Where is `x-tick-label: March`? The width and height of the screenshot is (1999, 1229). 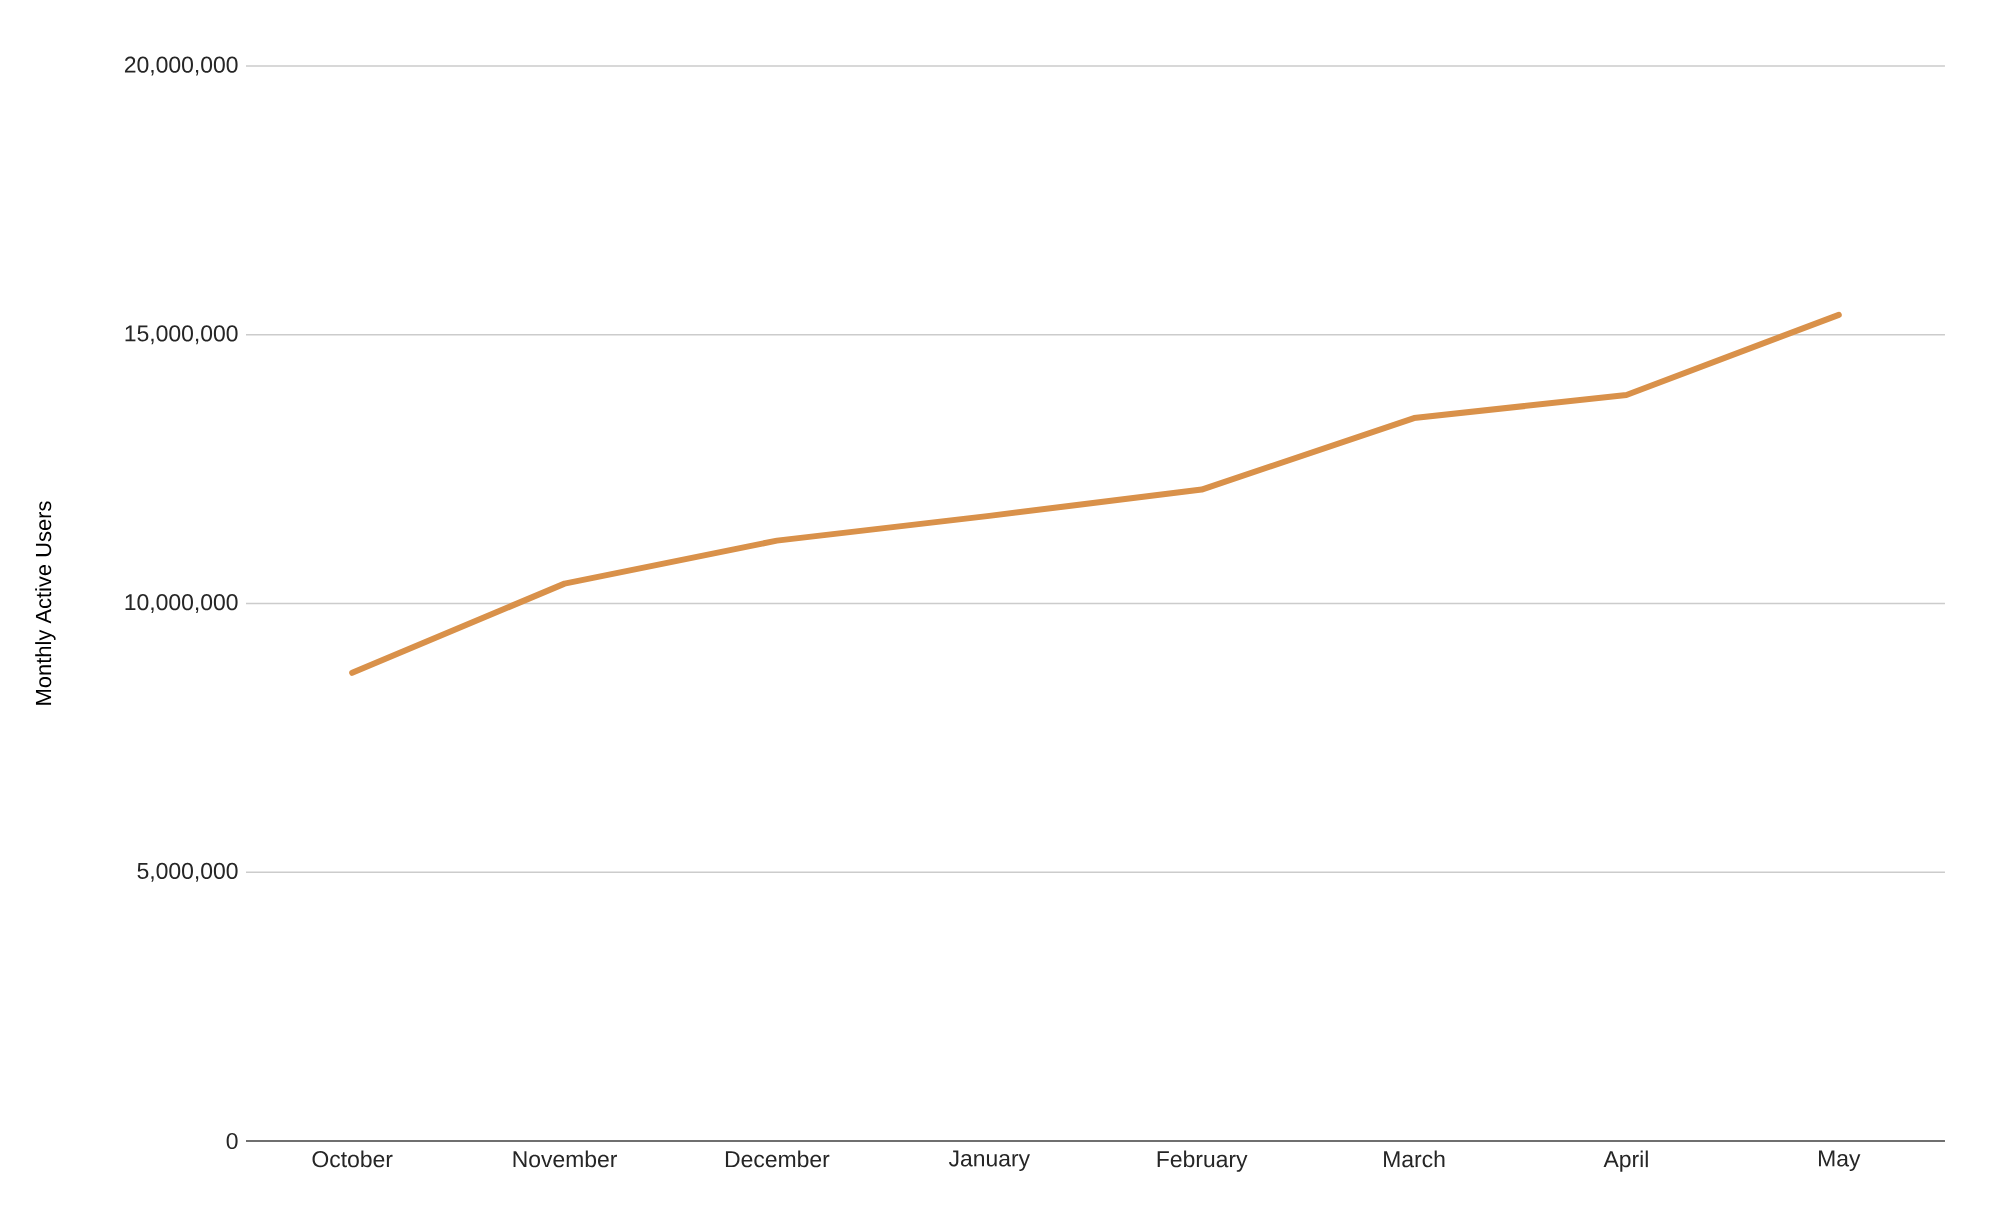 x-tick-label: March is located at coordinates (1414, 1159).